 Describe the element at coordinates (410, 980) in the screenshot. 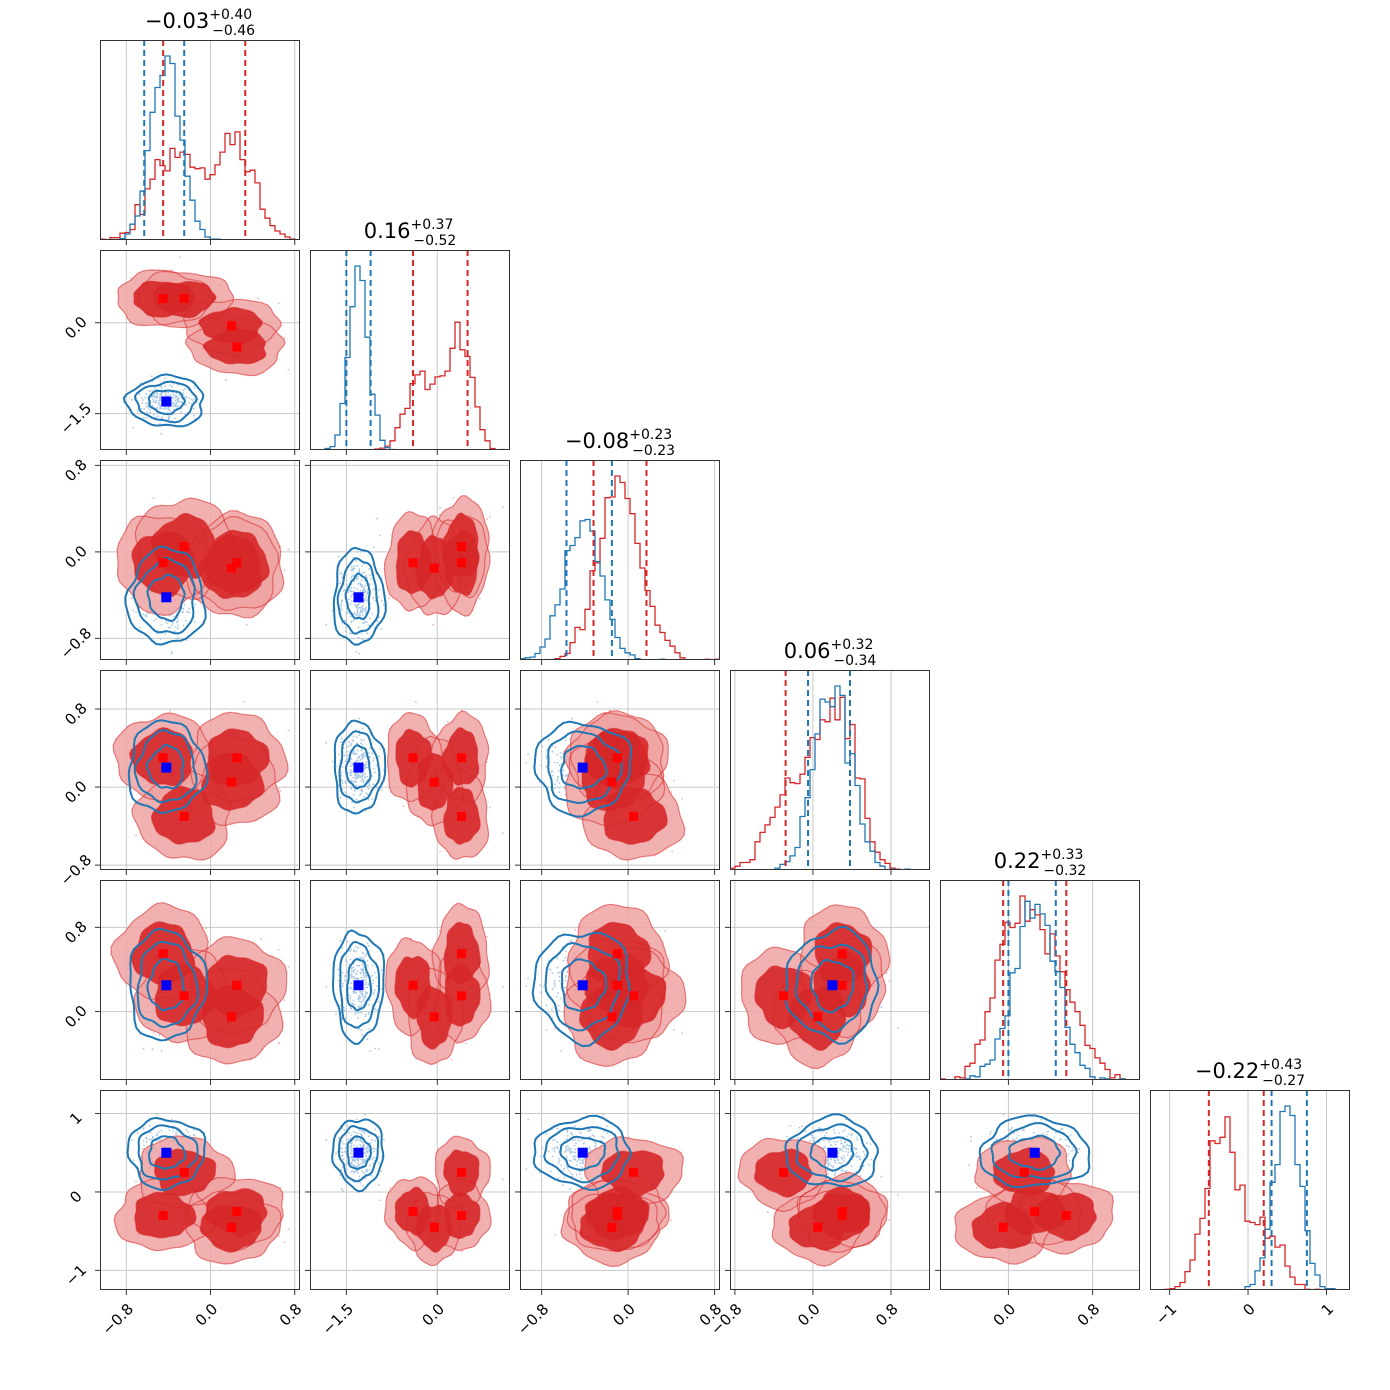

I see `panel-frame` at that location.